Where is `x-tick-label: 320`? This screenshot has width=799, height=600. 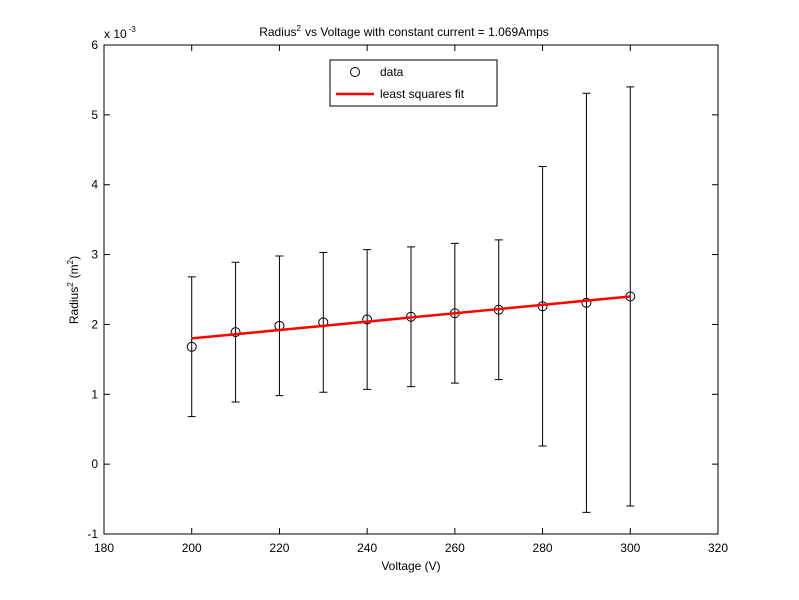 x-tick-label: 320 is located at coordinates (718, 548).